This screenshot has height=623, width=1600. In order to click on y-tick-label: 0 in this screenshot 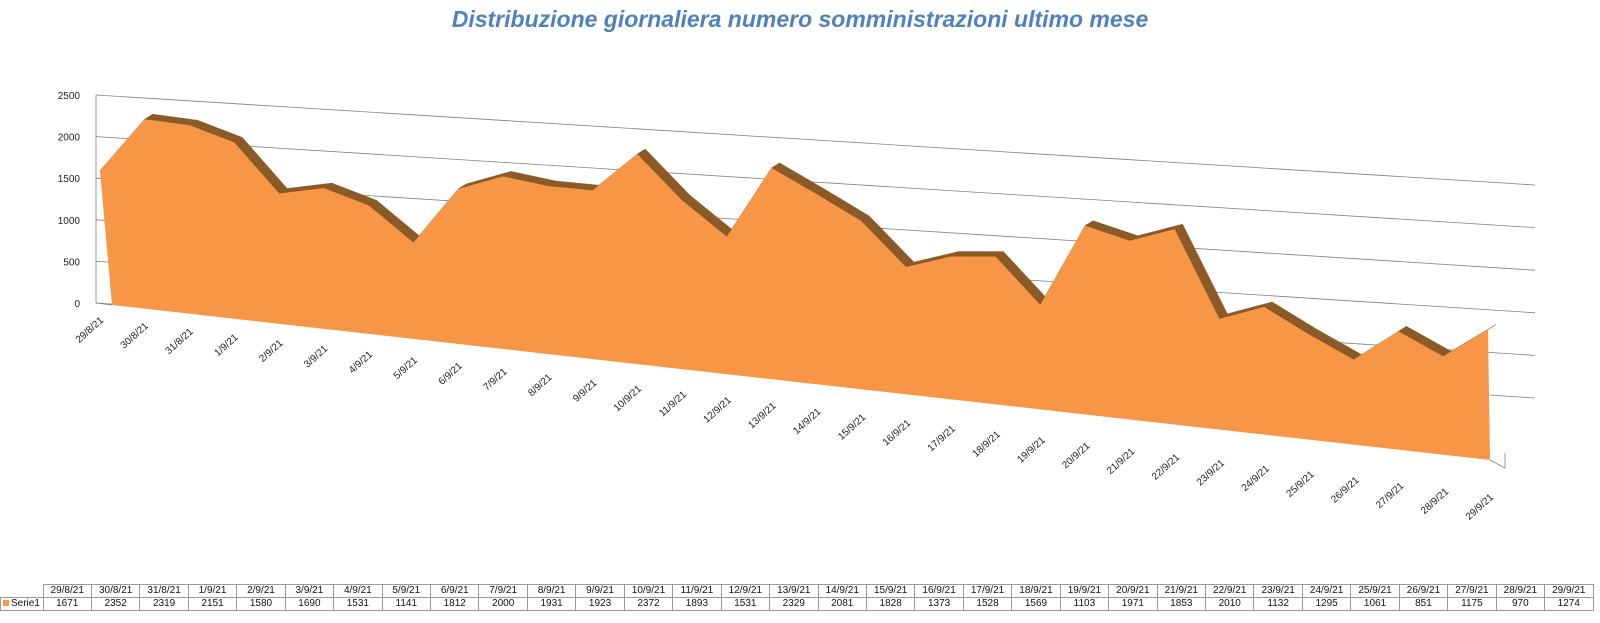, I will do `click(77, 304)`.